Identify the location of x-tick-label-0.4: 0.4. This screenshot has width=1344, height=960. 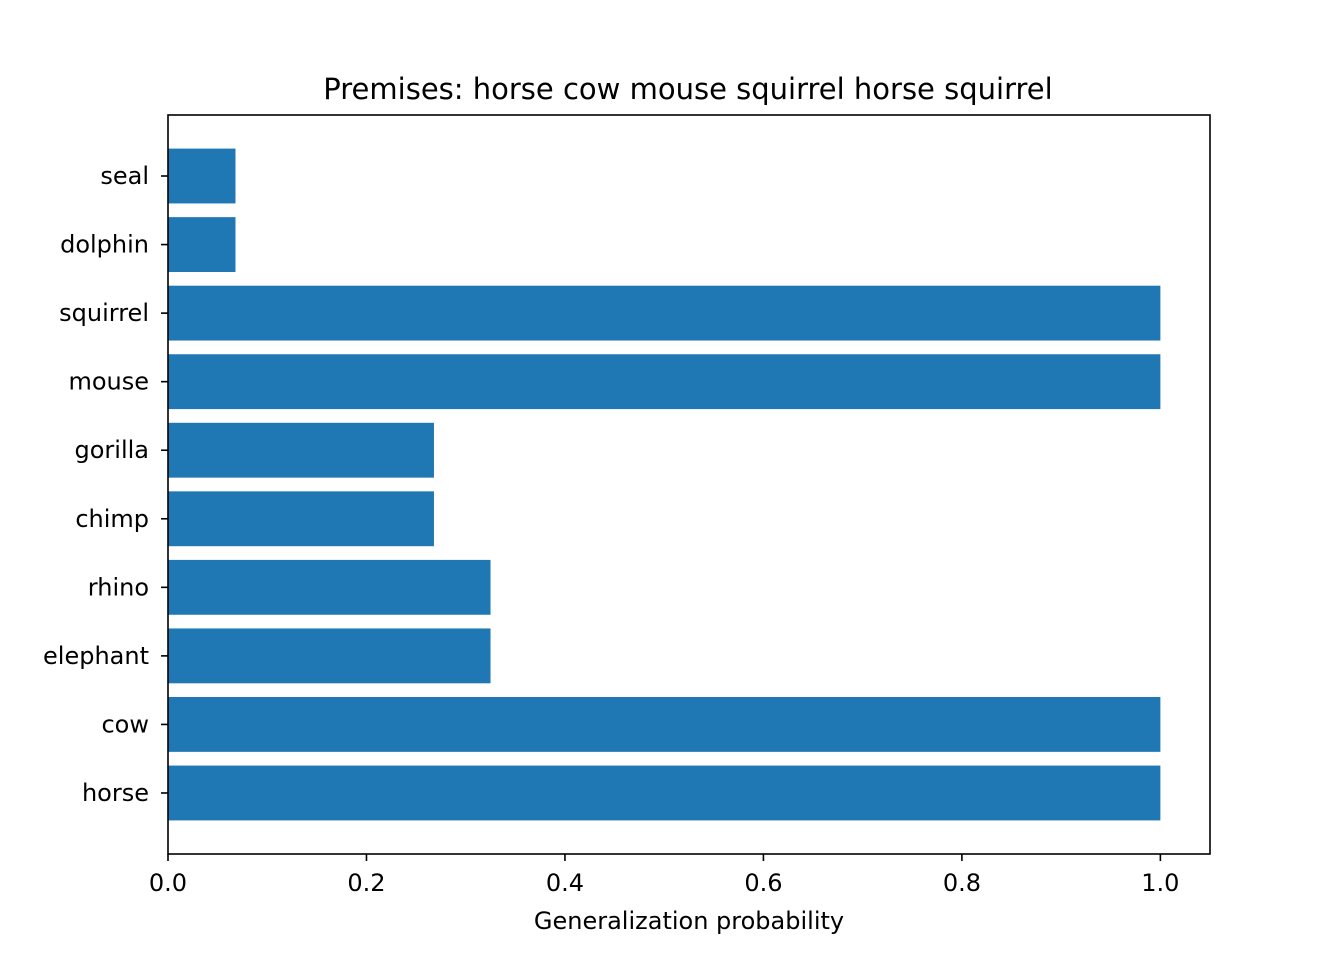
(565, 883).